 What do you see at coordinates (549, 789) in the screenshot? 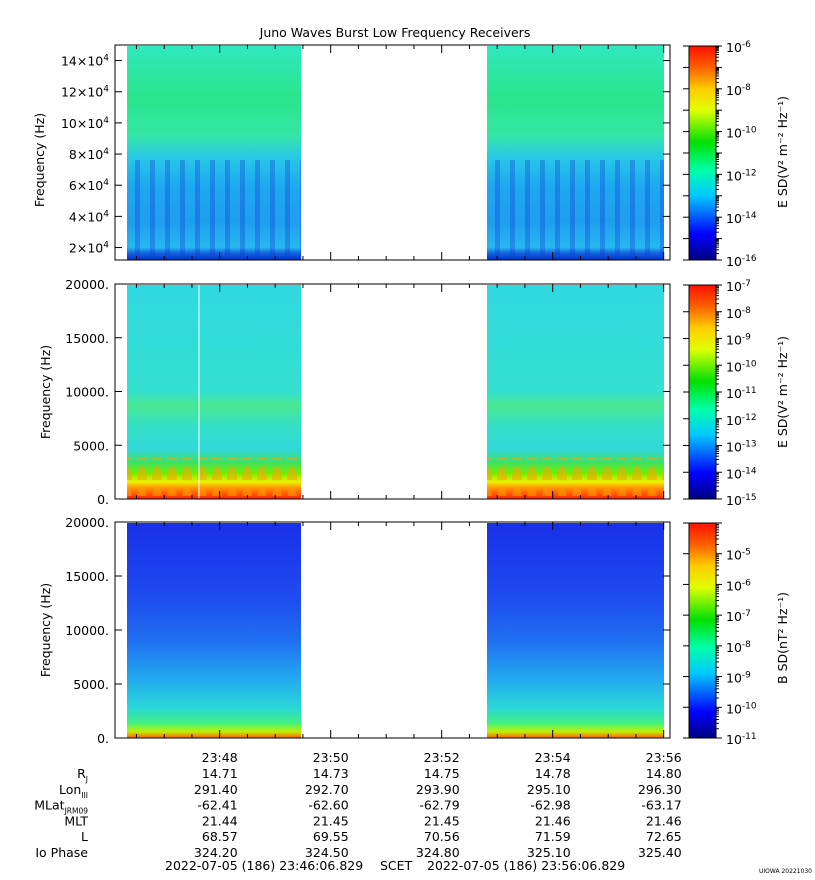
I see `ephemeris-value: 295.10` at bounding box center [549, 789].